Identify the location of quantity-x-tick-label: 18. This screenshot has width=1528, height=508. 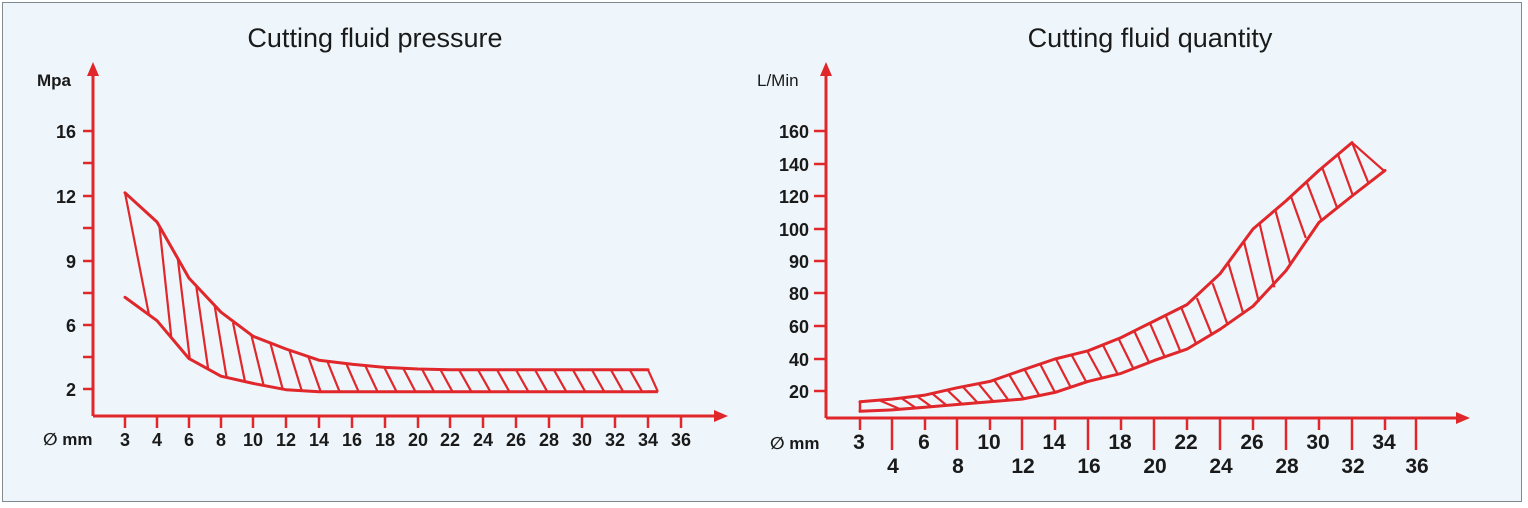
(1120, 442).